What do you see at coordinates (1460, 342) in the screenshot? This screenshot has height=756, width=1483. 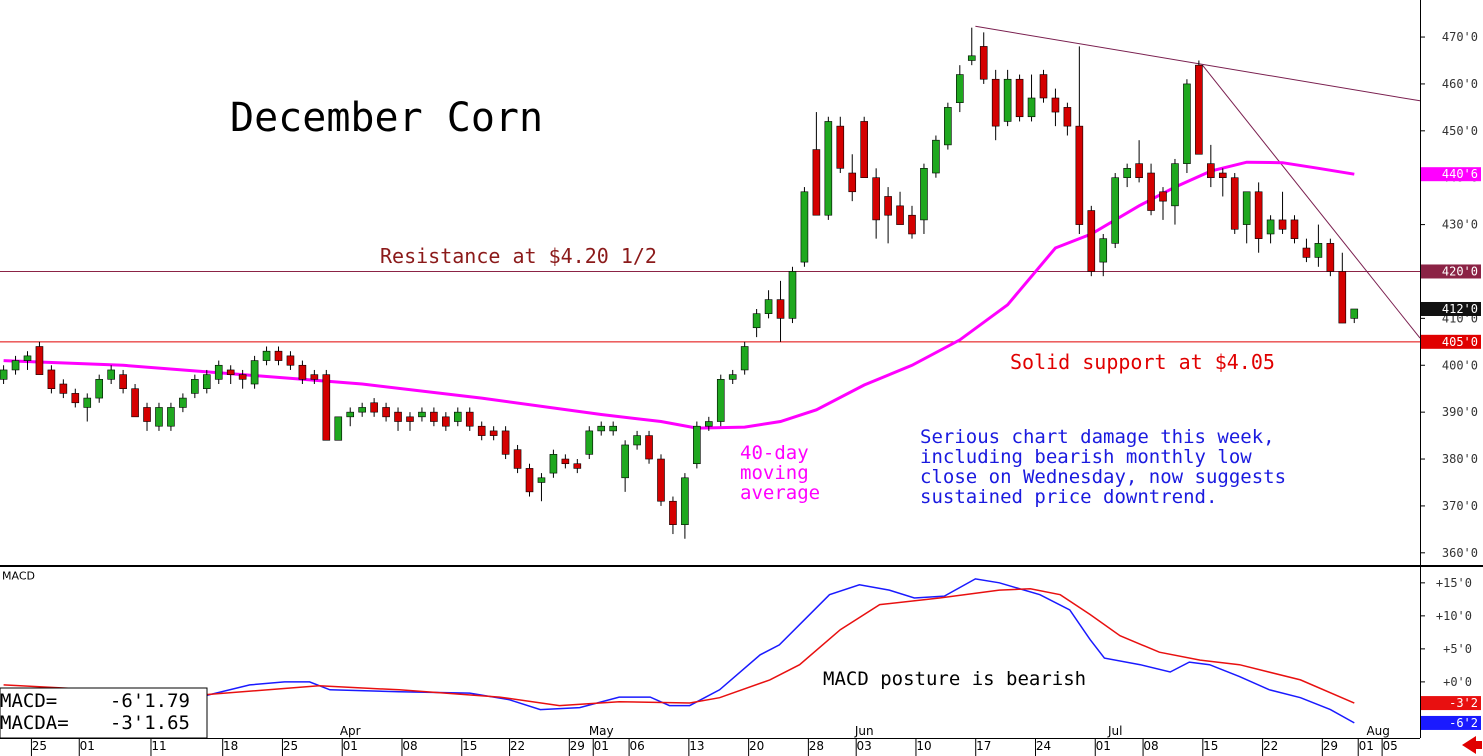 I see `level-flag: 405'0` at bounding box center [1460, 342].